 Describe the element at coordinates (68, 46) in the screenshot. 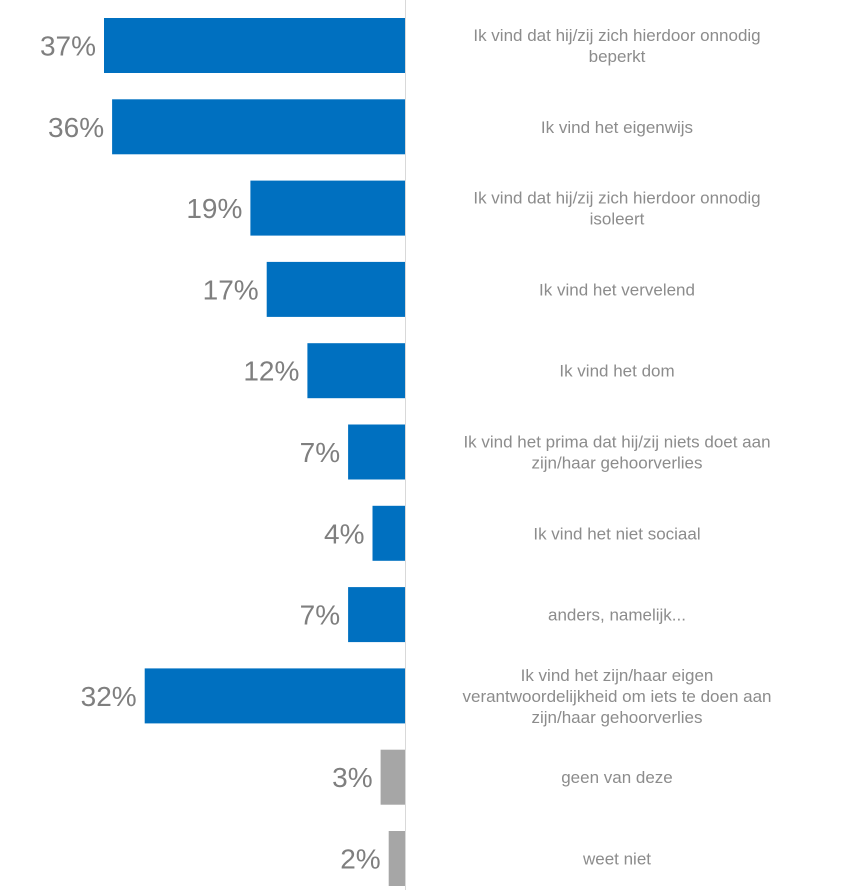

I see `bar-value-label: 37%` at that location.